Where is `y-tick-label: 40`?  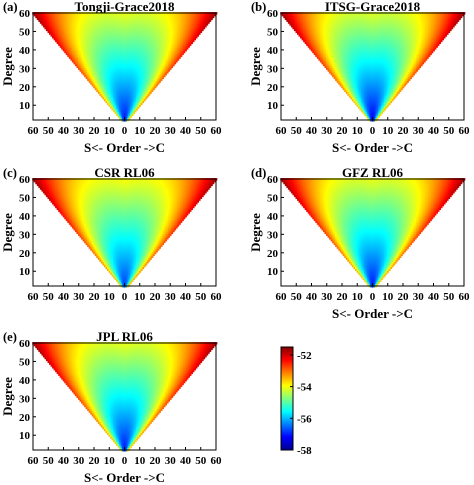
y-tick-label: 40 is located at coordinates (25, 51).